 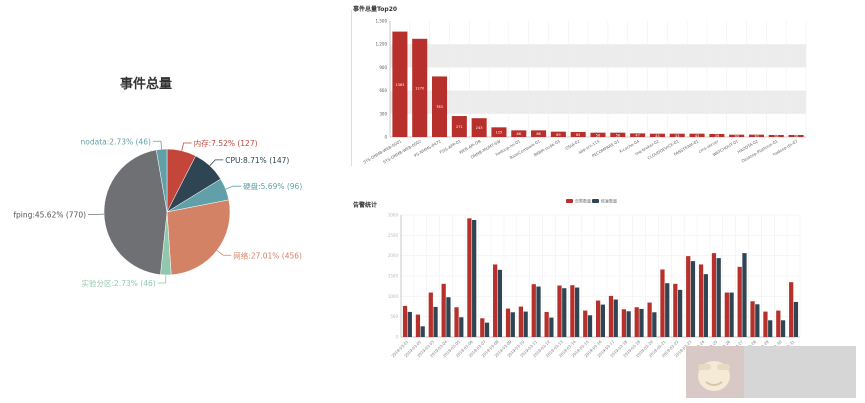 What do you see at coordinates (116, 141) in the screenshot?
I see `pie-label-6: nodata:2.73% (46)` at bounding box center [116, 141].